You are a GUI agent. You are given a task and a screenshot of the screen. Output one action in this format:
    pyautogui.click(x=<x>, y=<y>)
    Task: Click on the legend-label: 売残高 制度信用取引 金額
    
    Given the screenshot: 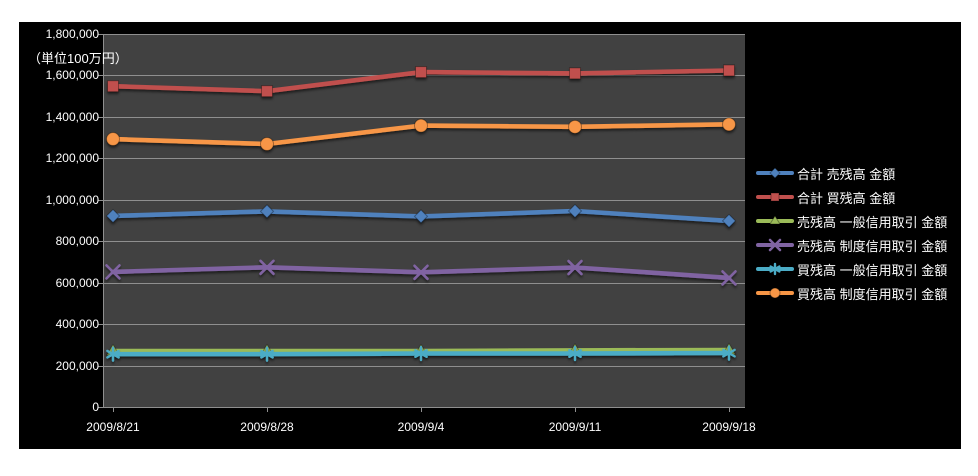 What is the action you would take?
    pyautogui.click(x=872, y=246)
    